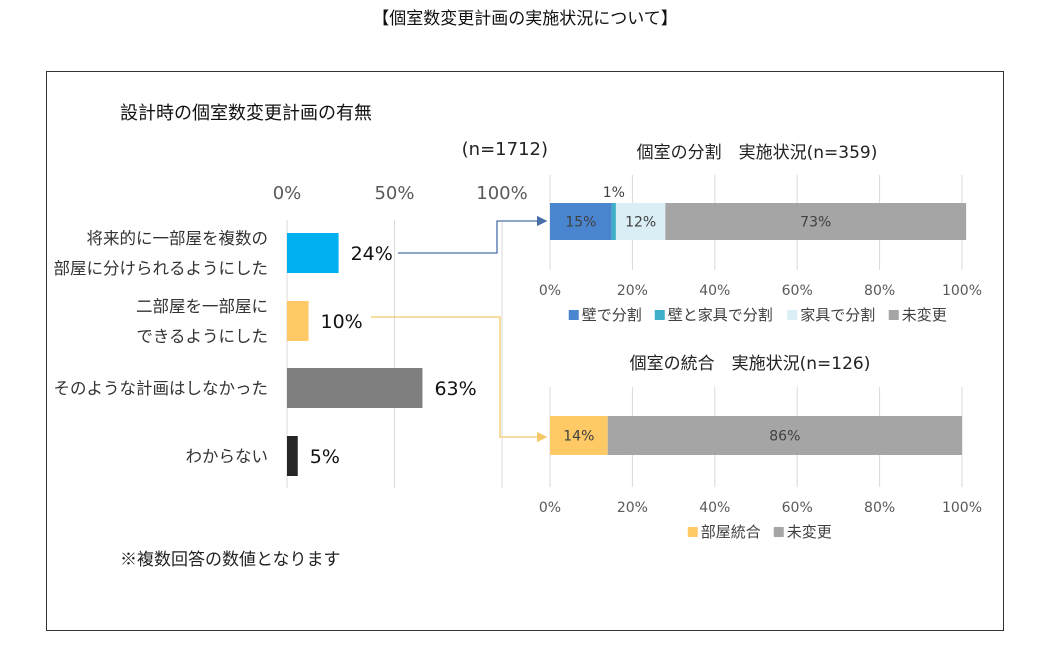 Image resolution: width=1050 pixels, height=668 pixels. What do you see at coordinates (161, 388) in the screenshot?
I see `category-label: そのような計画はしなかった` at bounding box center [161, 388].